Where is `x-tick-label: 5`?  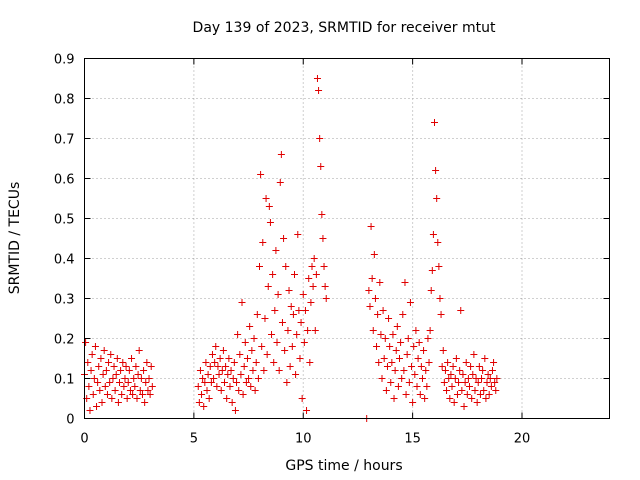
x-tick-label: 5 is located at coordinates (194, 439).